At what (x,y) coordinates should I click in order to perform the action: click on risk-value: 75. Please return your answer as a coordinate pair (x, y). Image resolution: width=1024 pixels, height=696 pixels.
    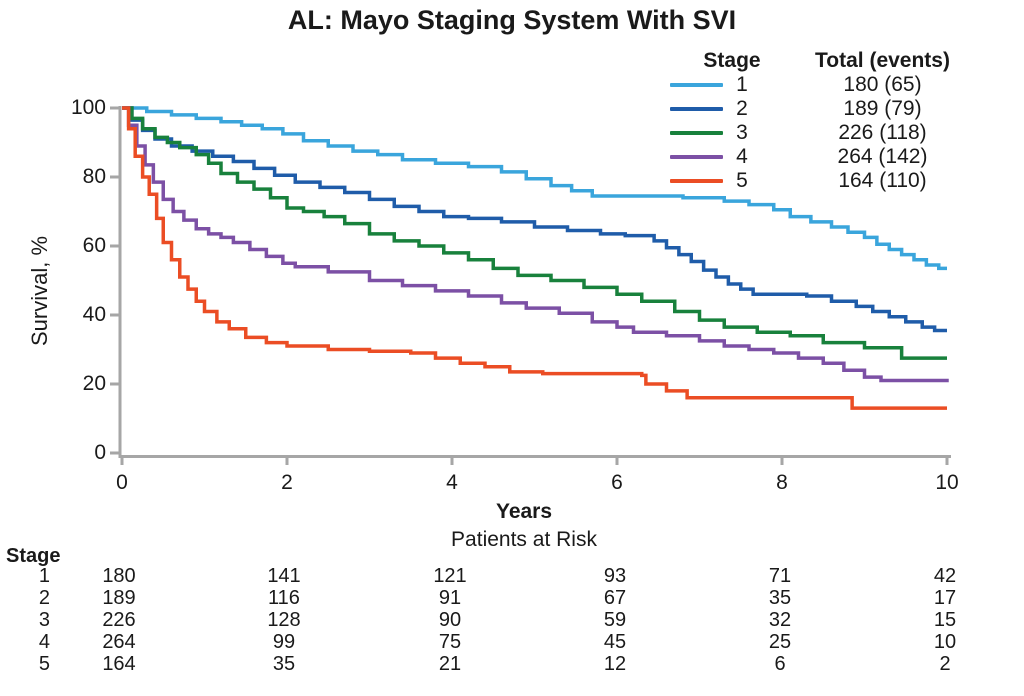
    Looking at the image, I should click on (450, 642).